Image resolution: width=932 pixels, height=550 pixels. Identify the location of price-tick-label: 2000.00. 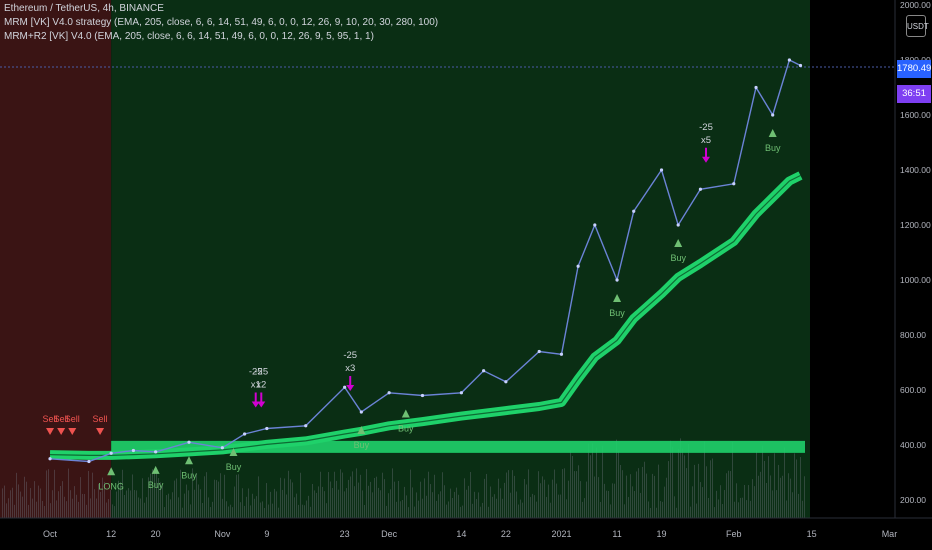
(915, 5).